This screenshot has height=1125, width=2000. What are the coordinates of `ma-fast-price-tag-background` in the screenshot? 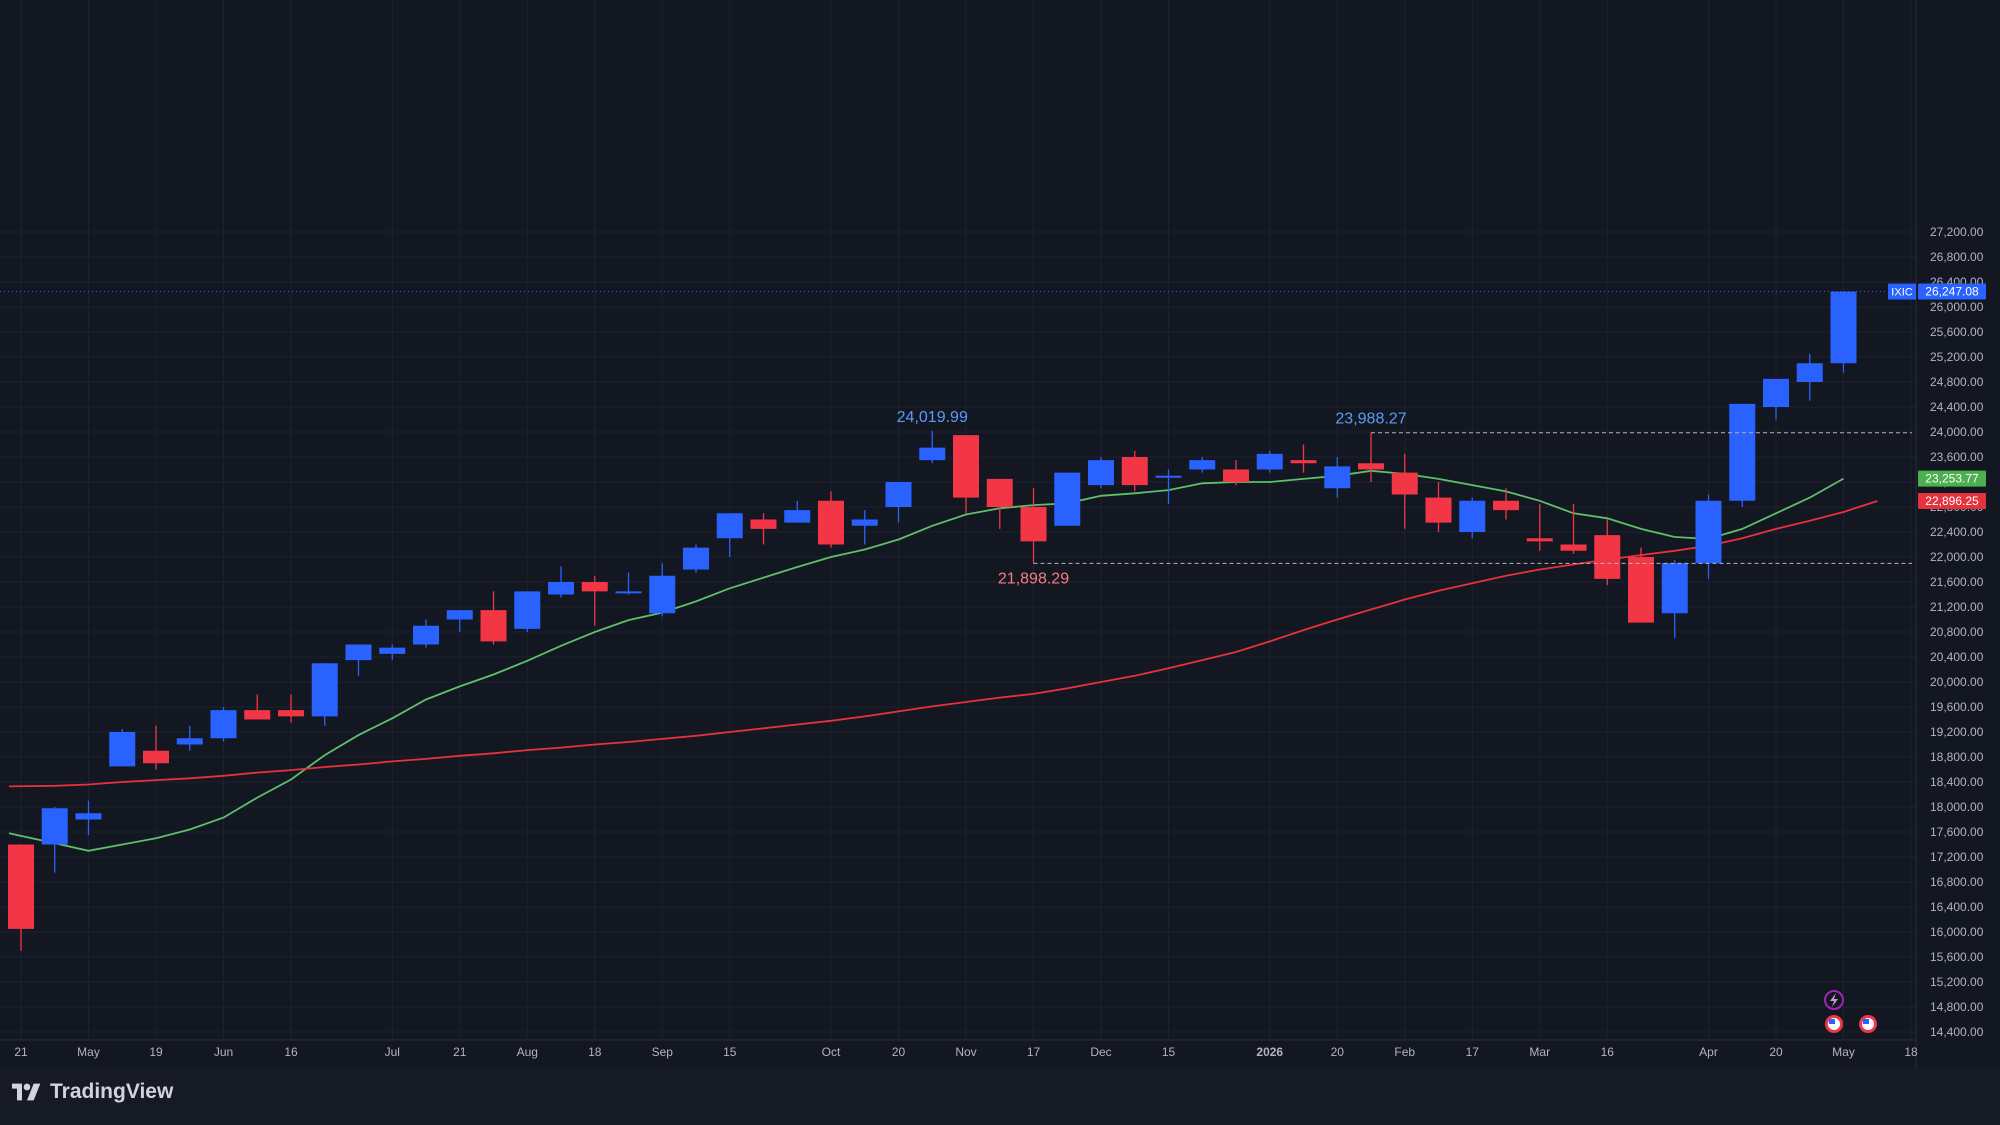 It's located at (1952, 478).